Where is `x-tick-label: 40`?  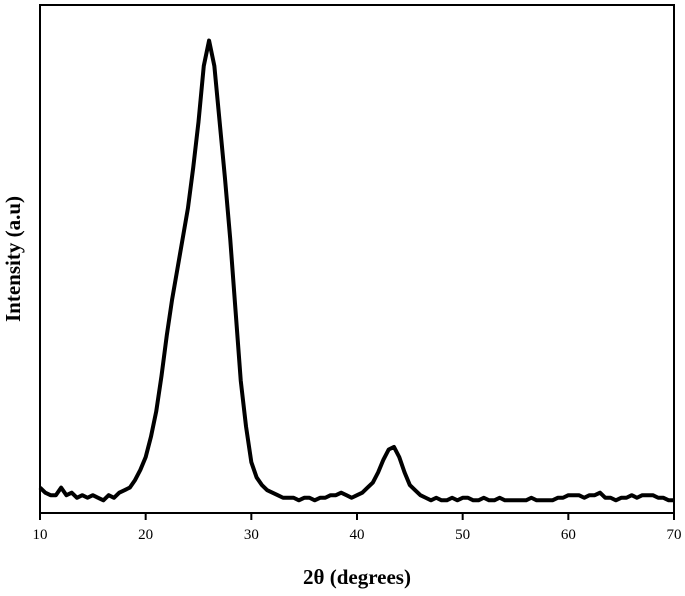 x-tick-label: 40 is located at coordinates (357, 535).